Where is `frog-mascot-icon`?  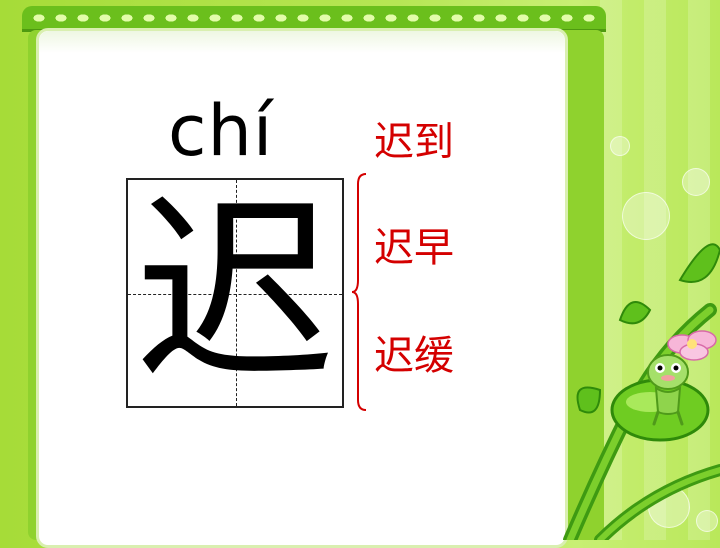 frog-mascot-icon is located at coordinates (668, 390).